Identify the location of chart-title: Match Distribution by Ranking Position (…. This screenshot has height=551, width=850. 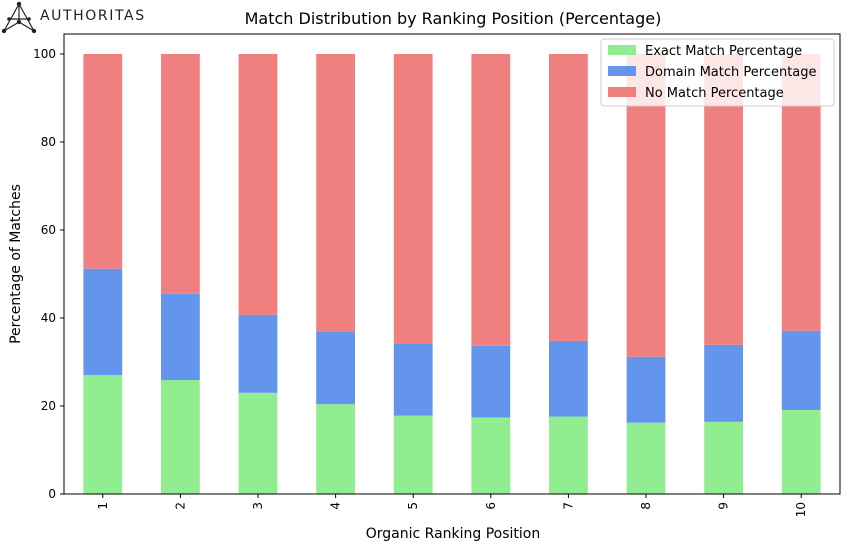
(453, 18).